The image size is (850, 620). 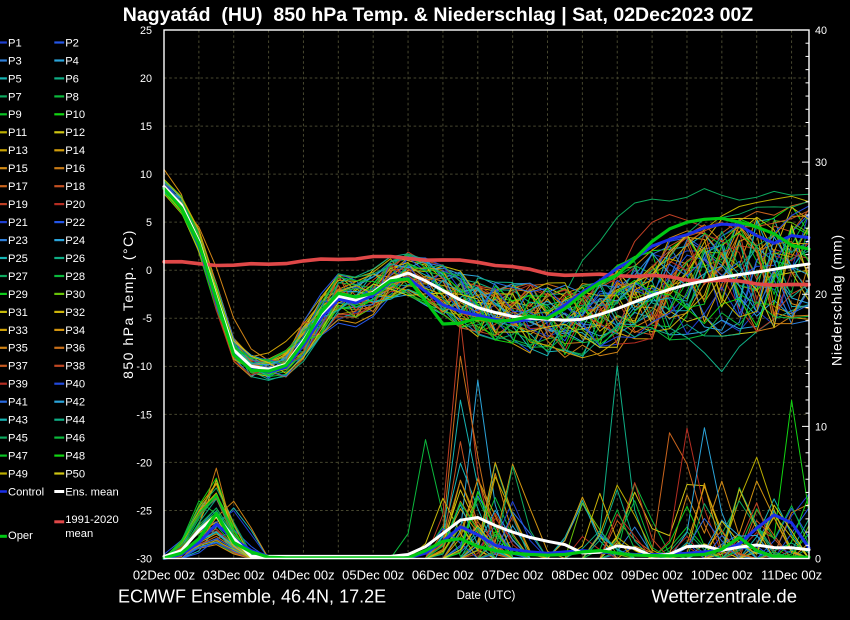 I want to click on svg-text: P20, so click(x=75, y=205).